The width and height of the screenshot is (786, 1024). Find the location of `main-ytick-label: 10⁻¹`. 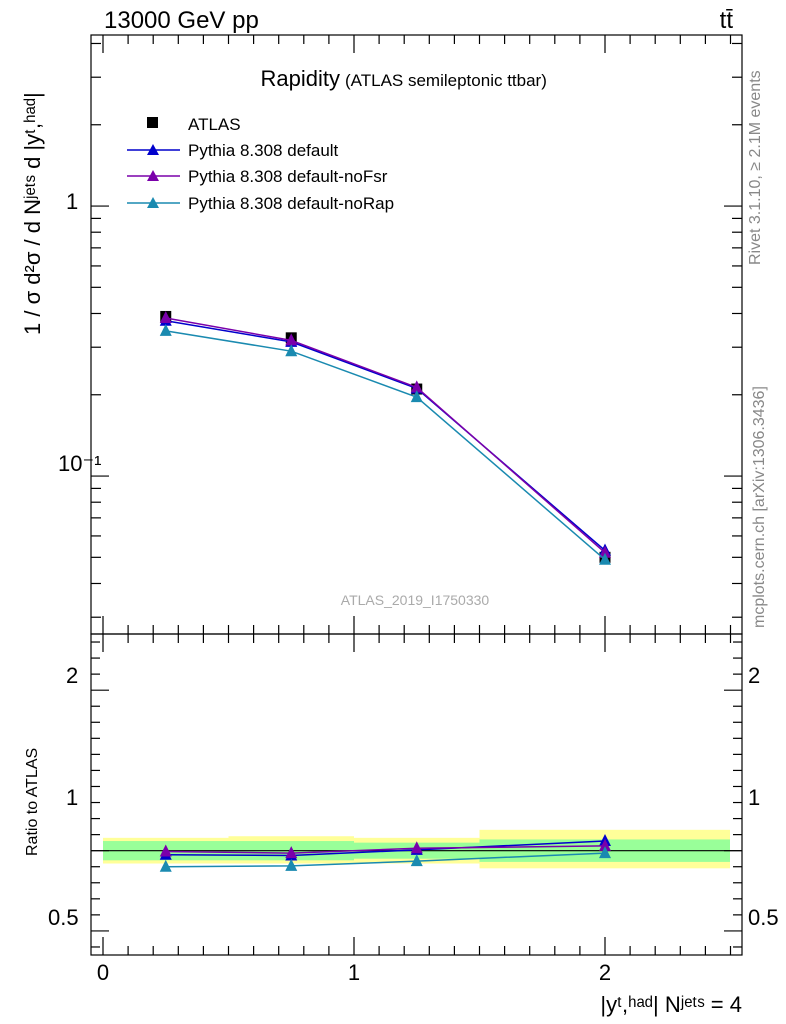

main-ytick-label: 10⁻¹ is located at coordinates (79, 463).